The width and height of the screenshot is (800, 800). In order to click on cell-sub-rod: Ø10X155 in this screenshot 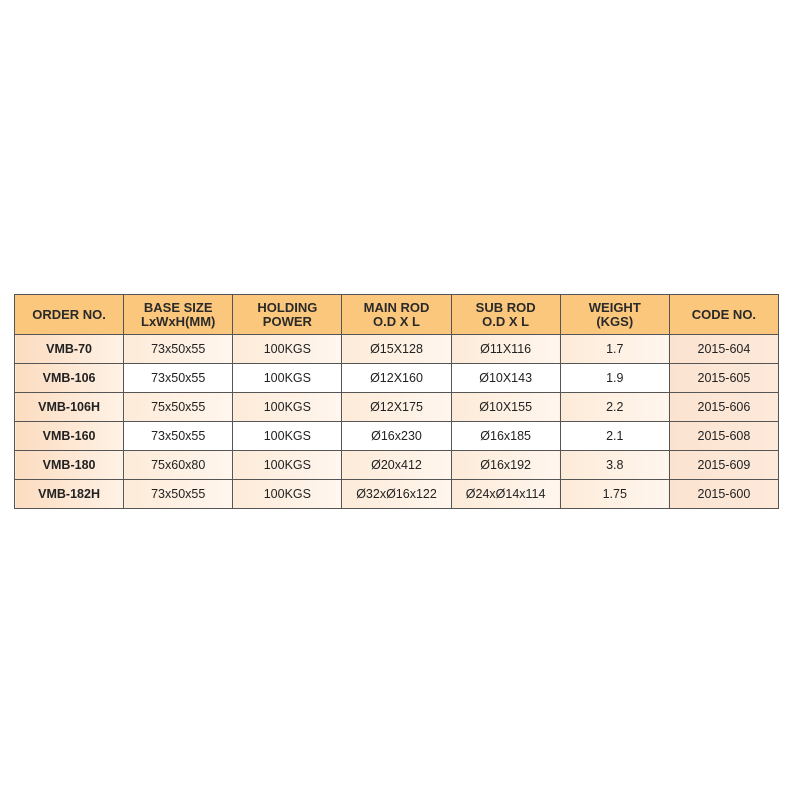, I will do `click(505, 407)`.